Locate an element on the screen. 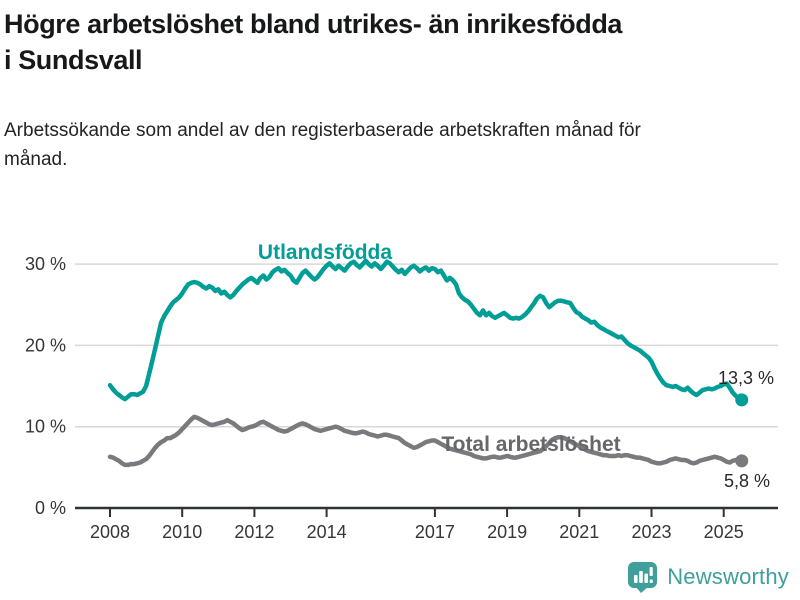 The height and width of the screenshot is (600, 800). series-label-utlandsfodda: Utlandsfödda is located at coordinates (325, 252).